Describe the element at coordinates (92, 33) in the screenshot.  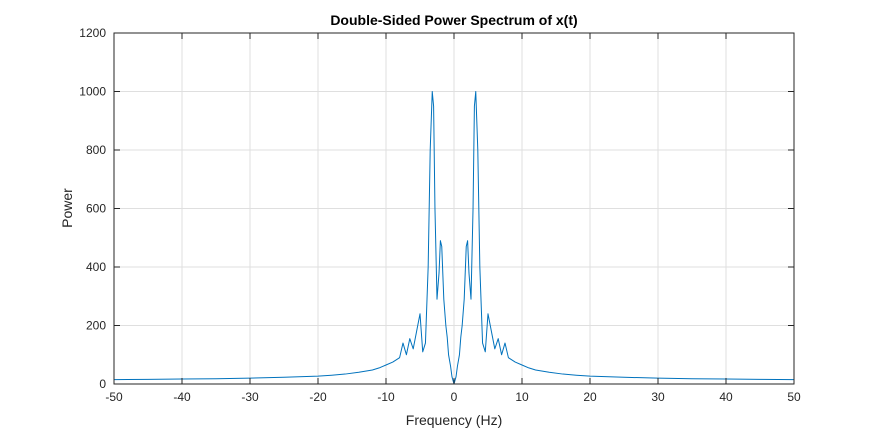
I see `y-tick-label: 1200` at that location.